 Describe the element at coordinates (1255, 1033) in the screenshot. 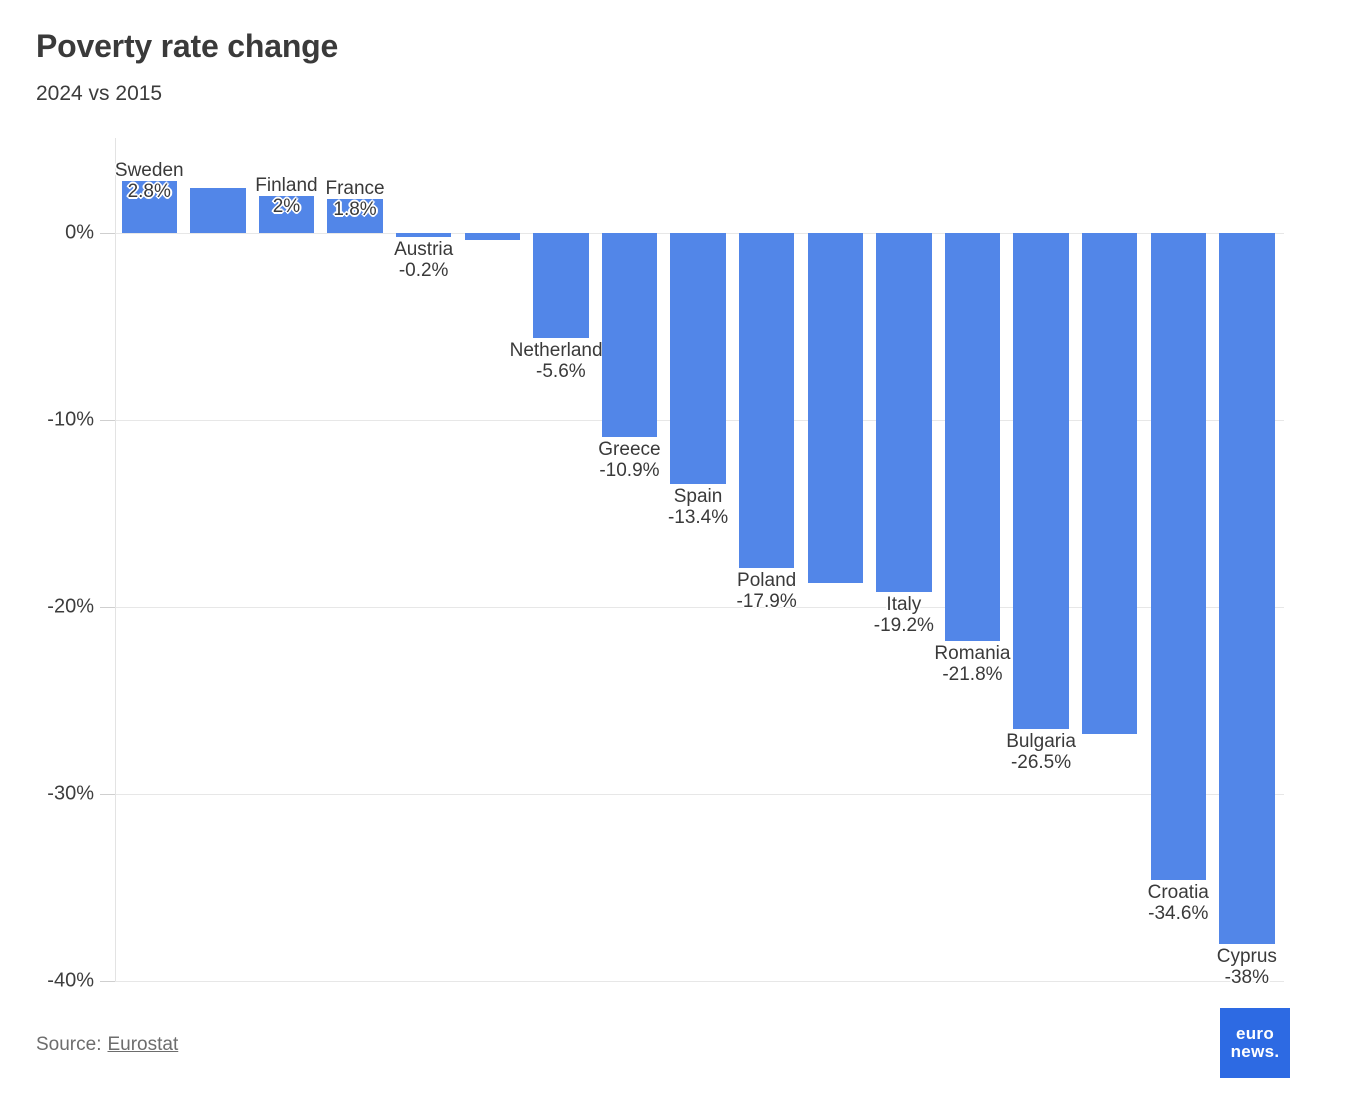

I see `euronews-logo-line1: euro` at that location.